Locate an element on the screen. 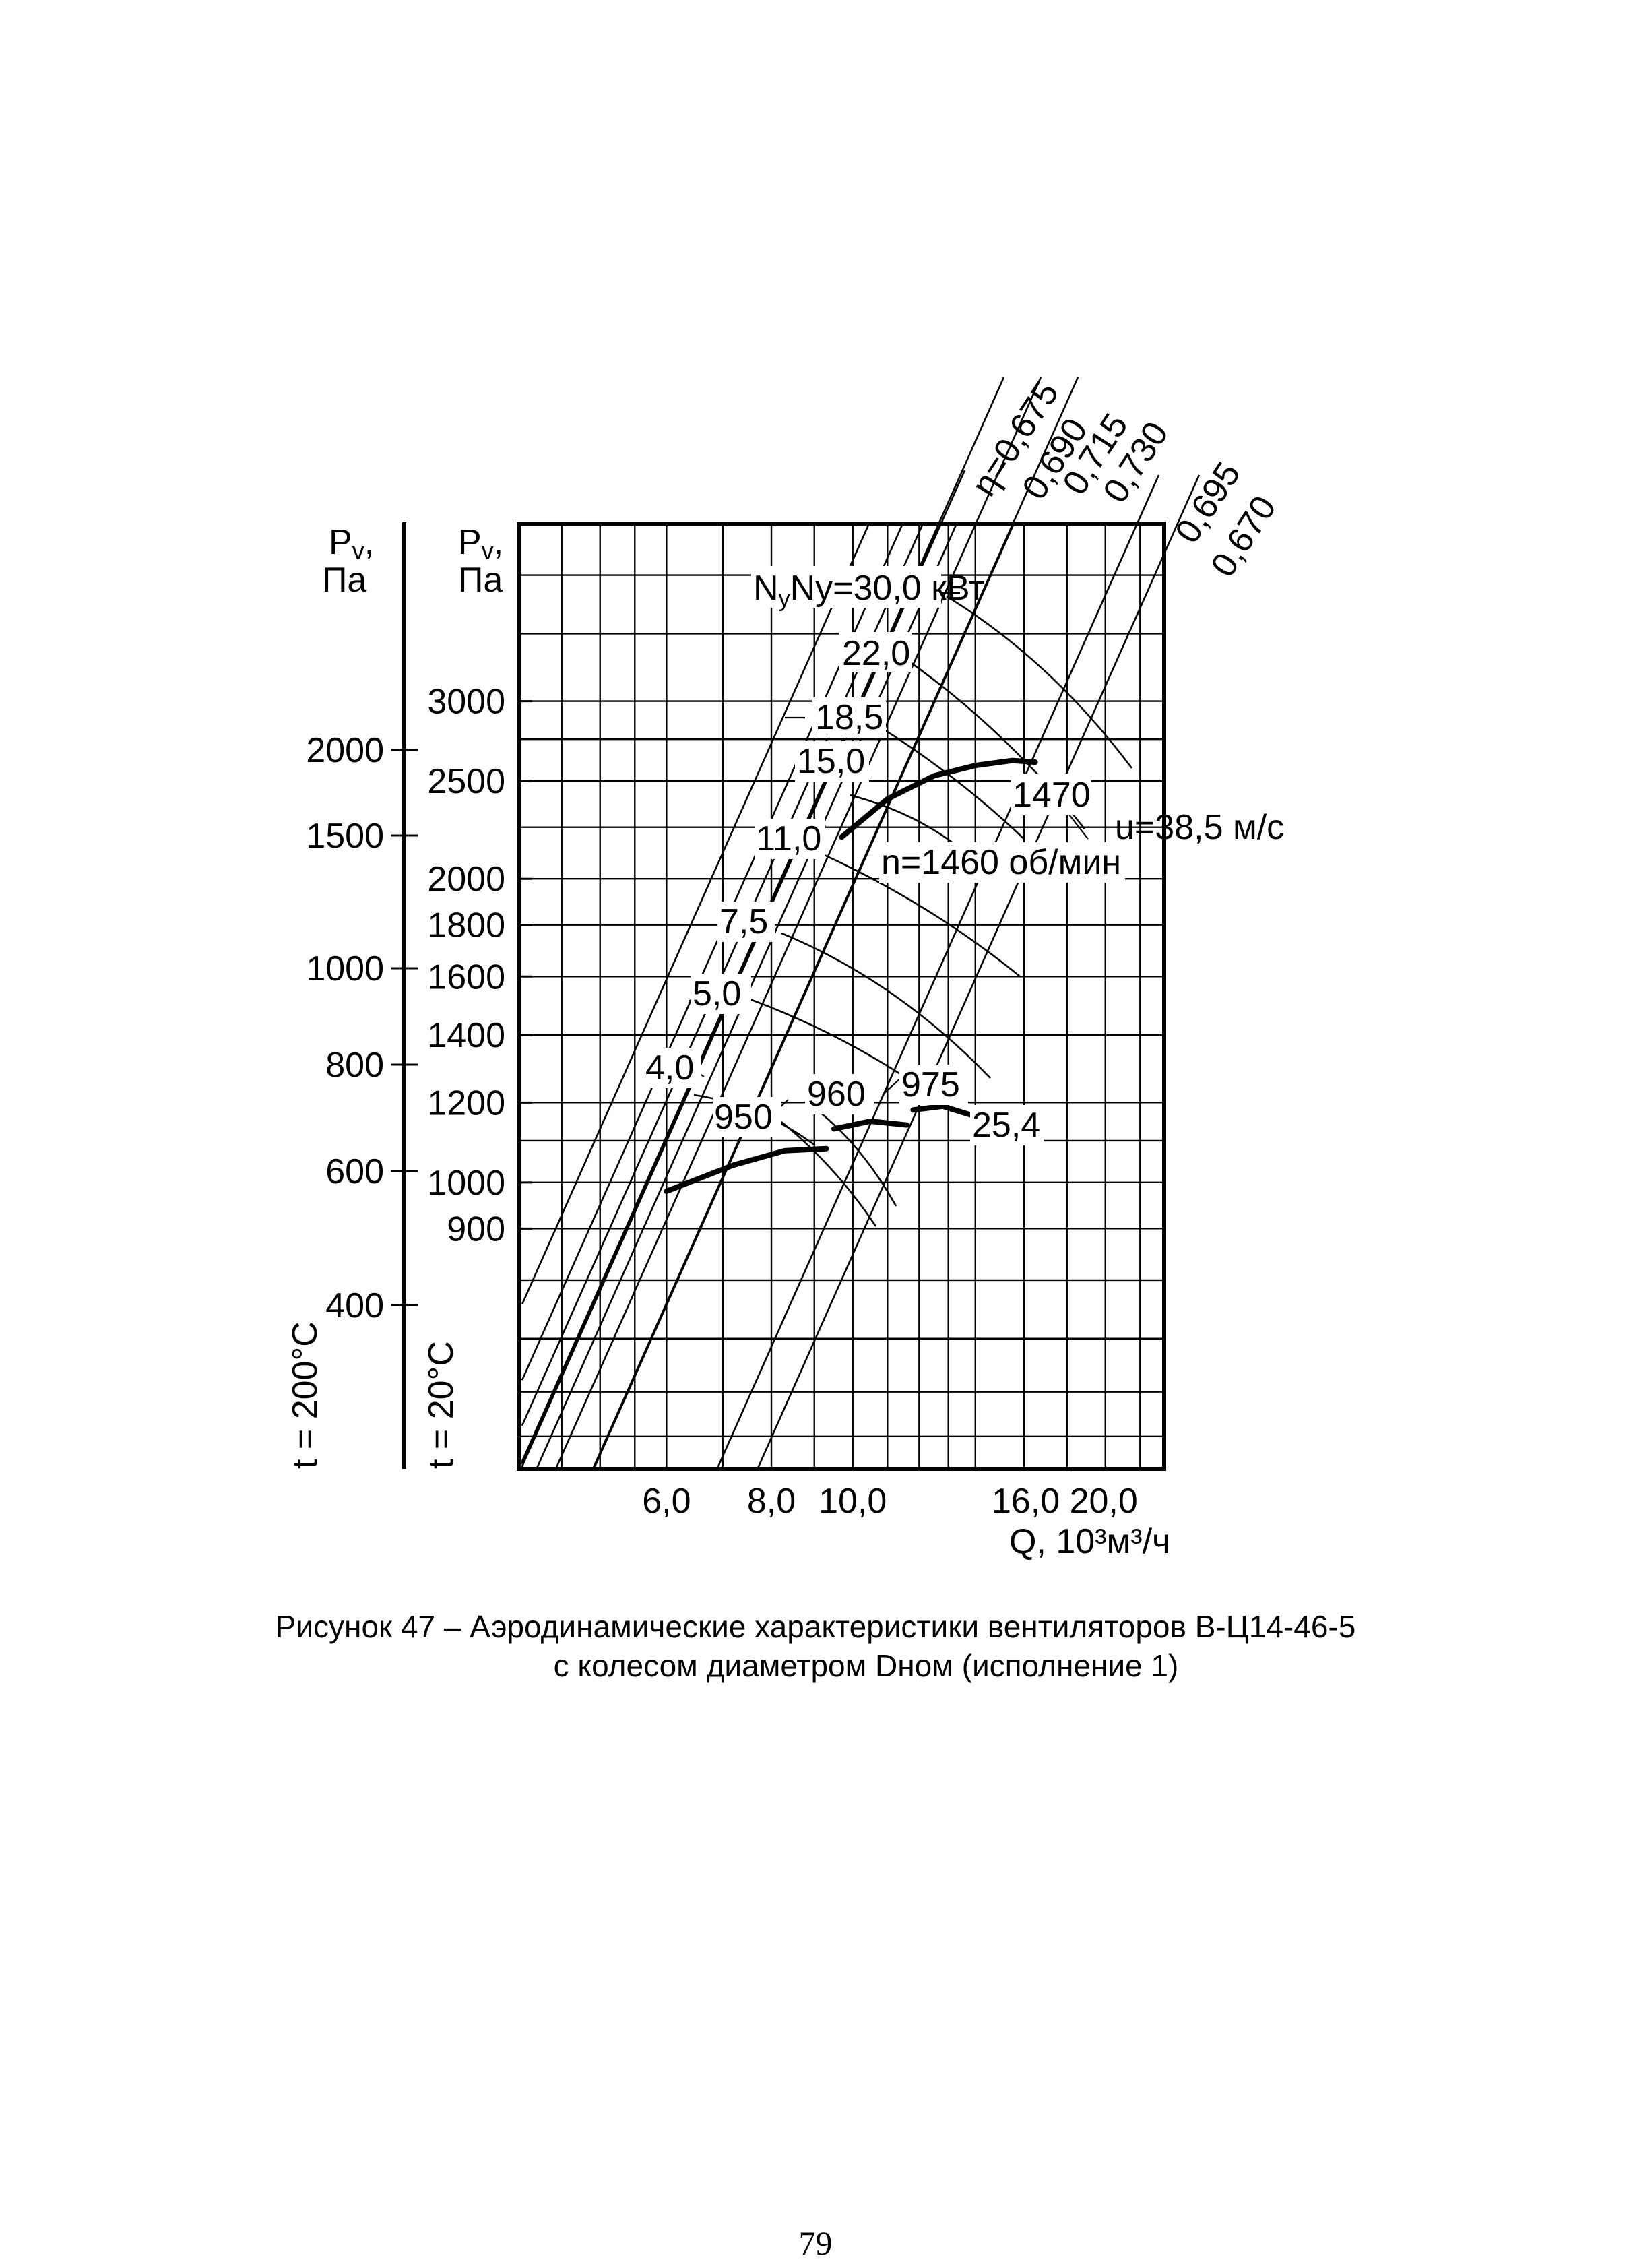 This screenshot has height=2268, width=1631. speed-label-1460: n=1460 об/мин is located at coordinates (1001, 863).